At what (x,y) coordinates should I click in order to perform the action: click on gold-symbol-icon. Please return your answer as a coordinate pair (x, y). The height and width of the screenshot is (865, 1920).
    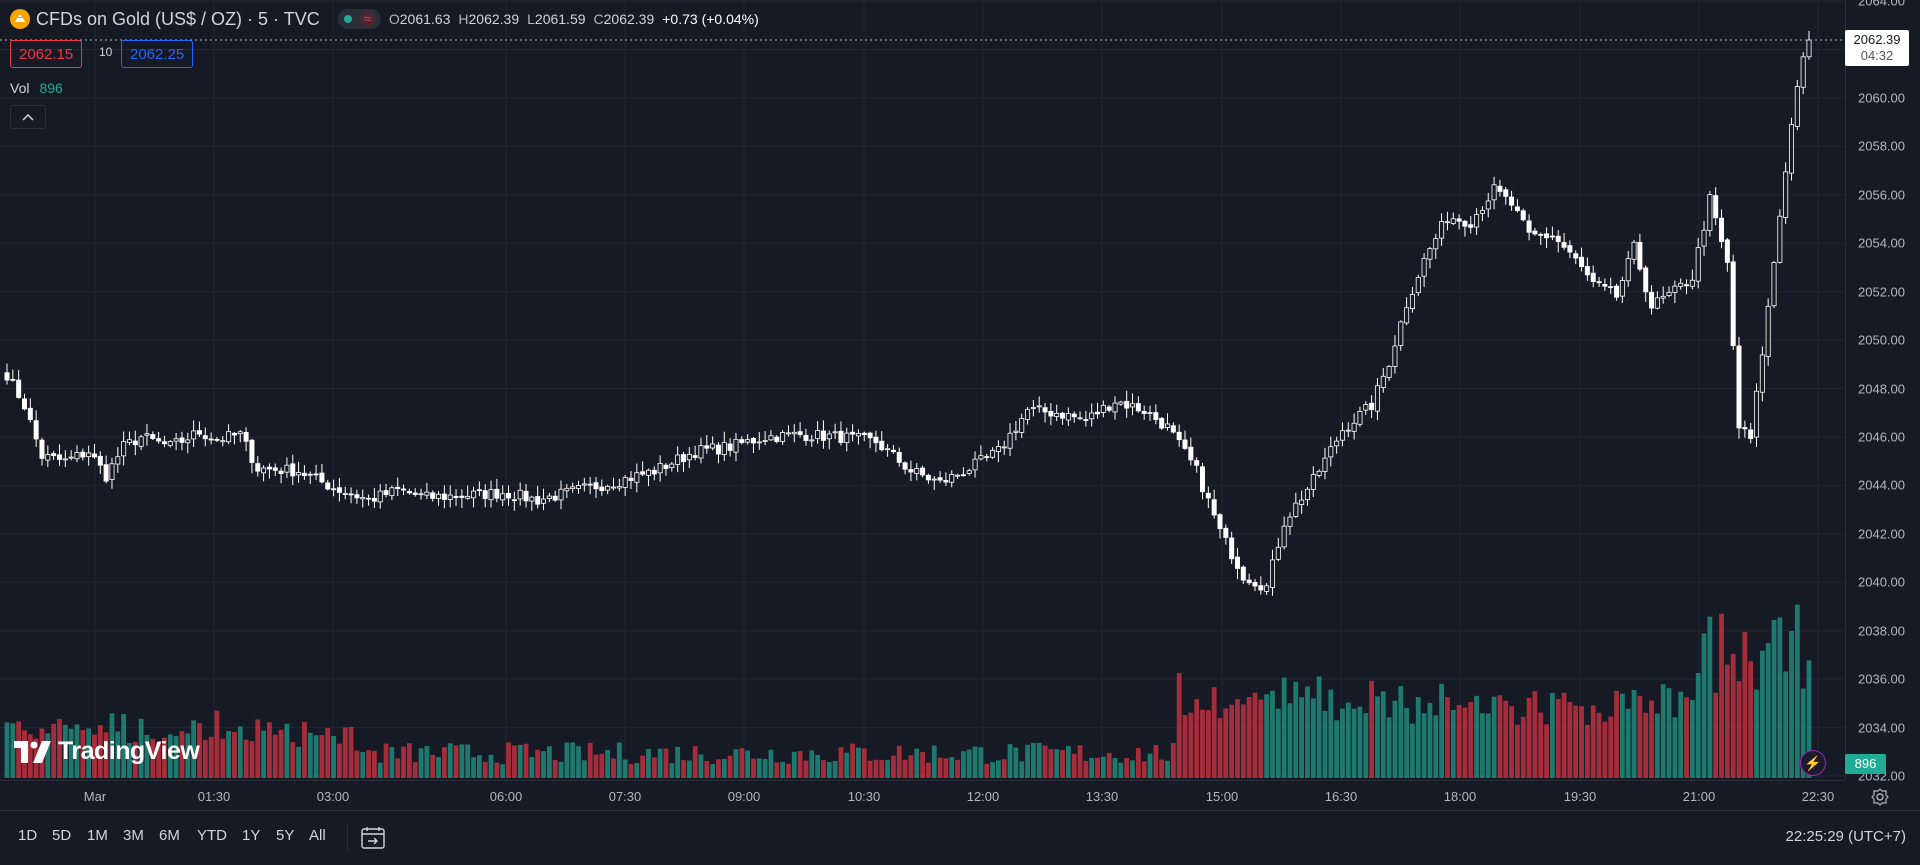
    Looking at the image, I should click on (20, 19).